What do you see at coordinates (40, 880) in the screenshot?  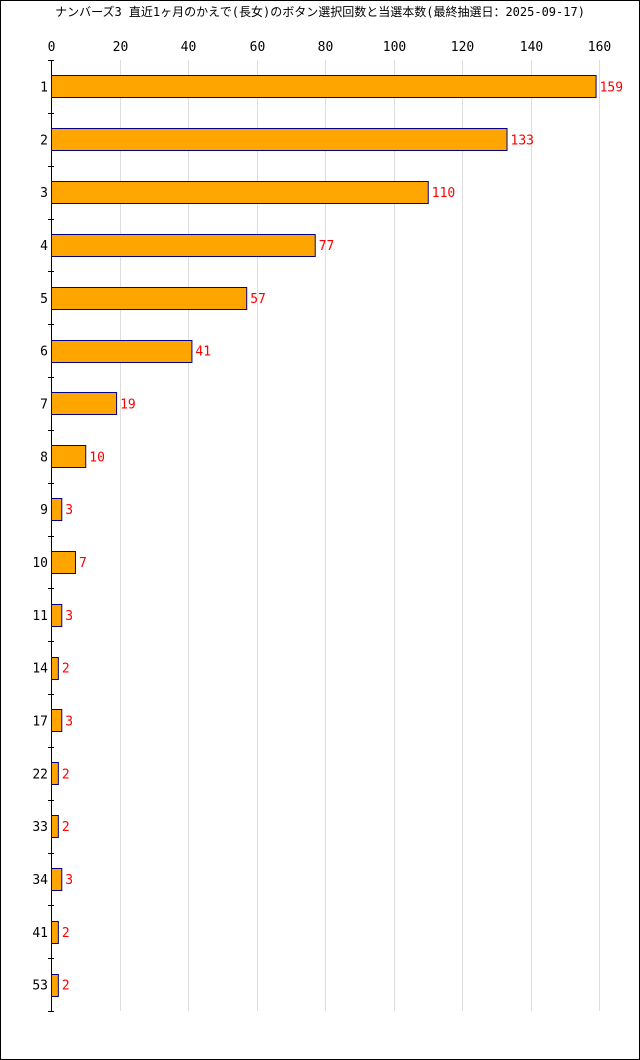 I see `category-label: 34` at bounding box center [40, 880].